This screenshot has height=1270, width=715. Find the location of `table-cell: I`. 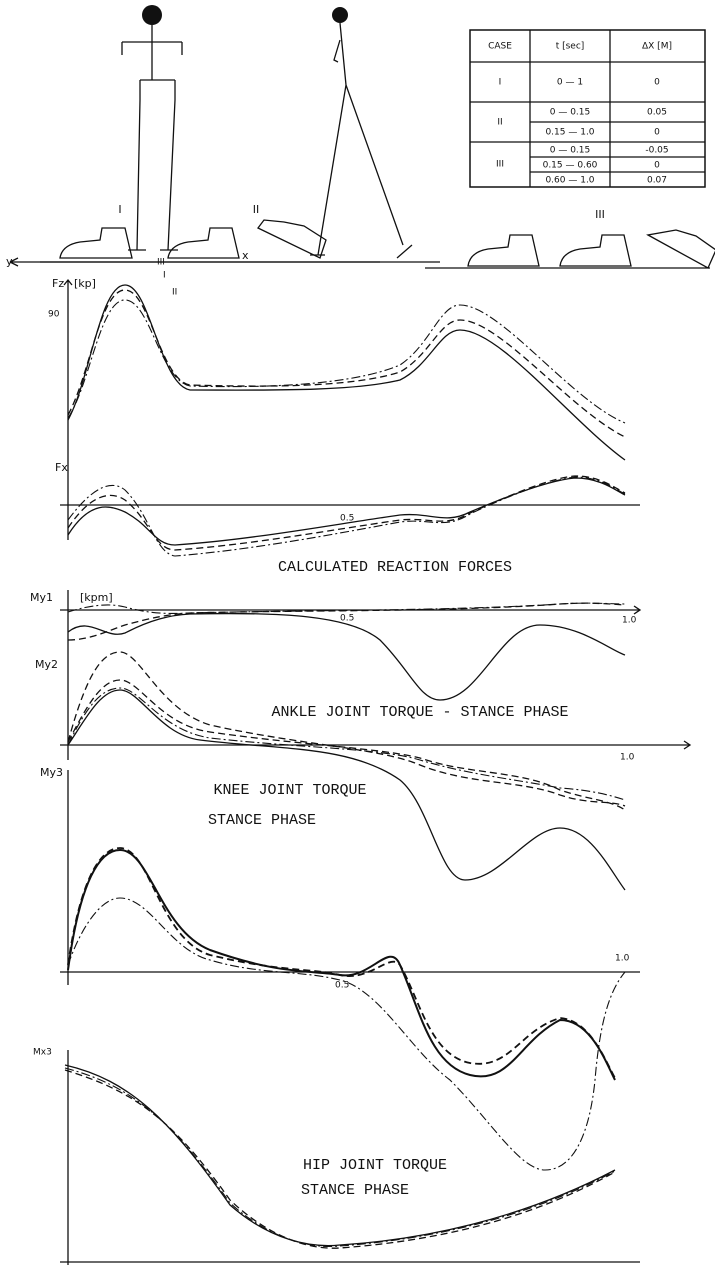

table-cell: I is located at coordinates (500, 83).